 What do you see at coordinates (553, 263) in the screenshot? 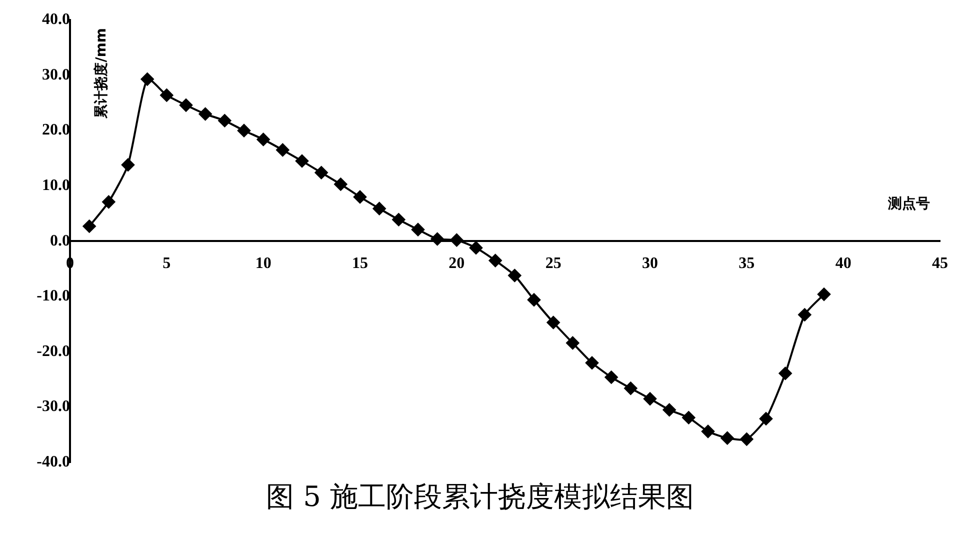
I see `x-tick-label: 25` at bounding box center [553, 263].